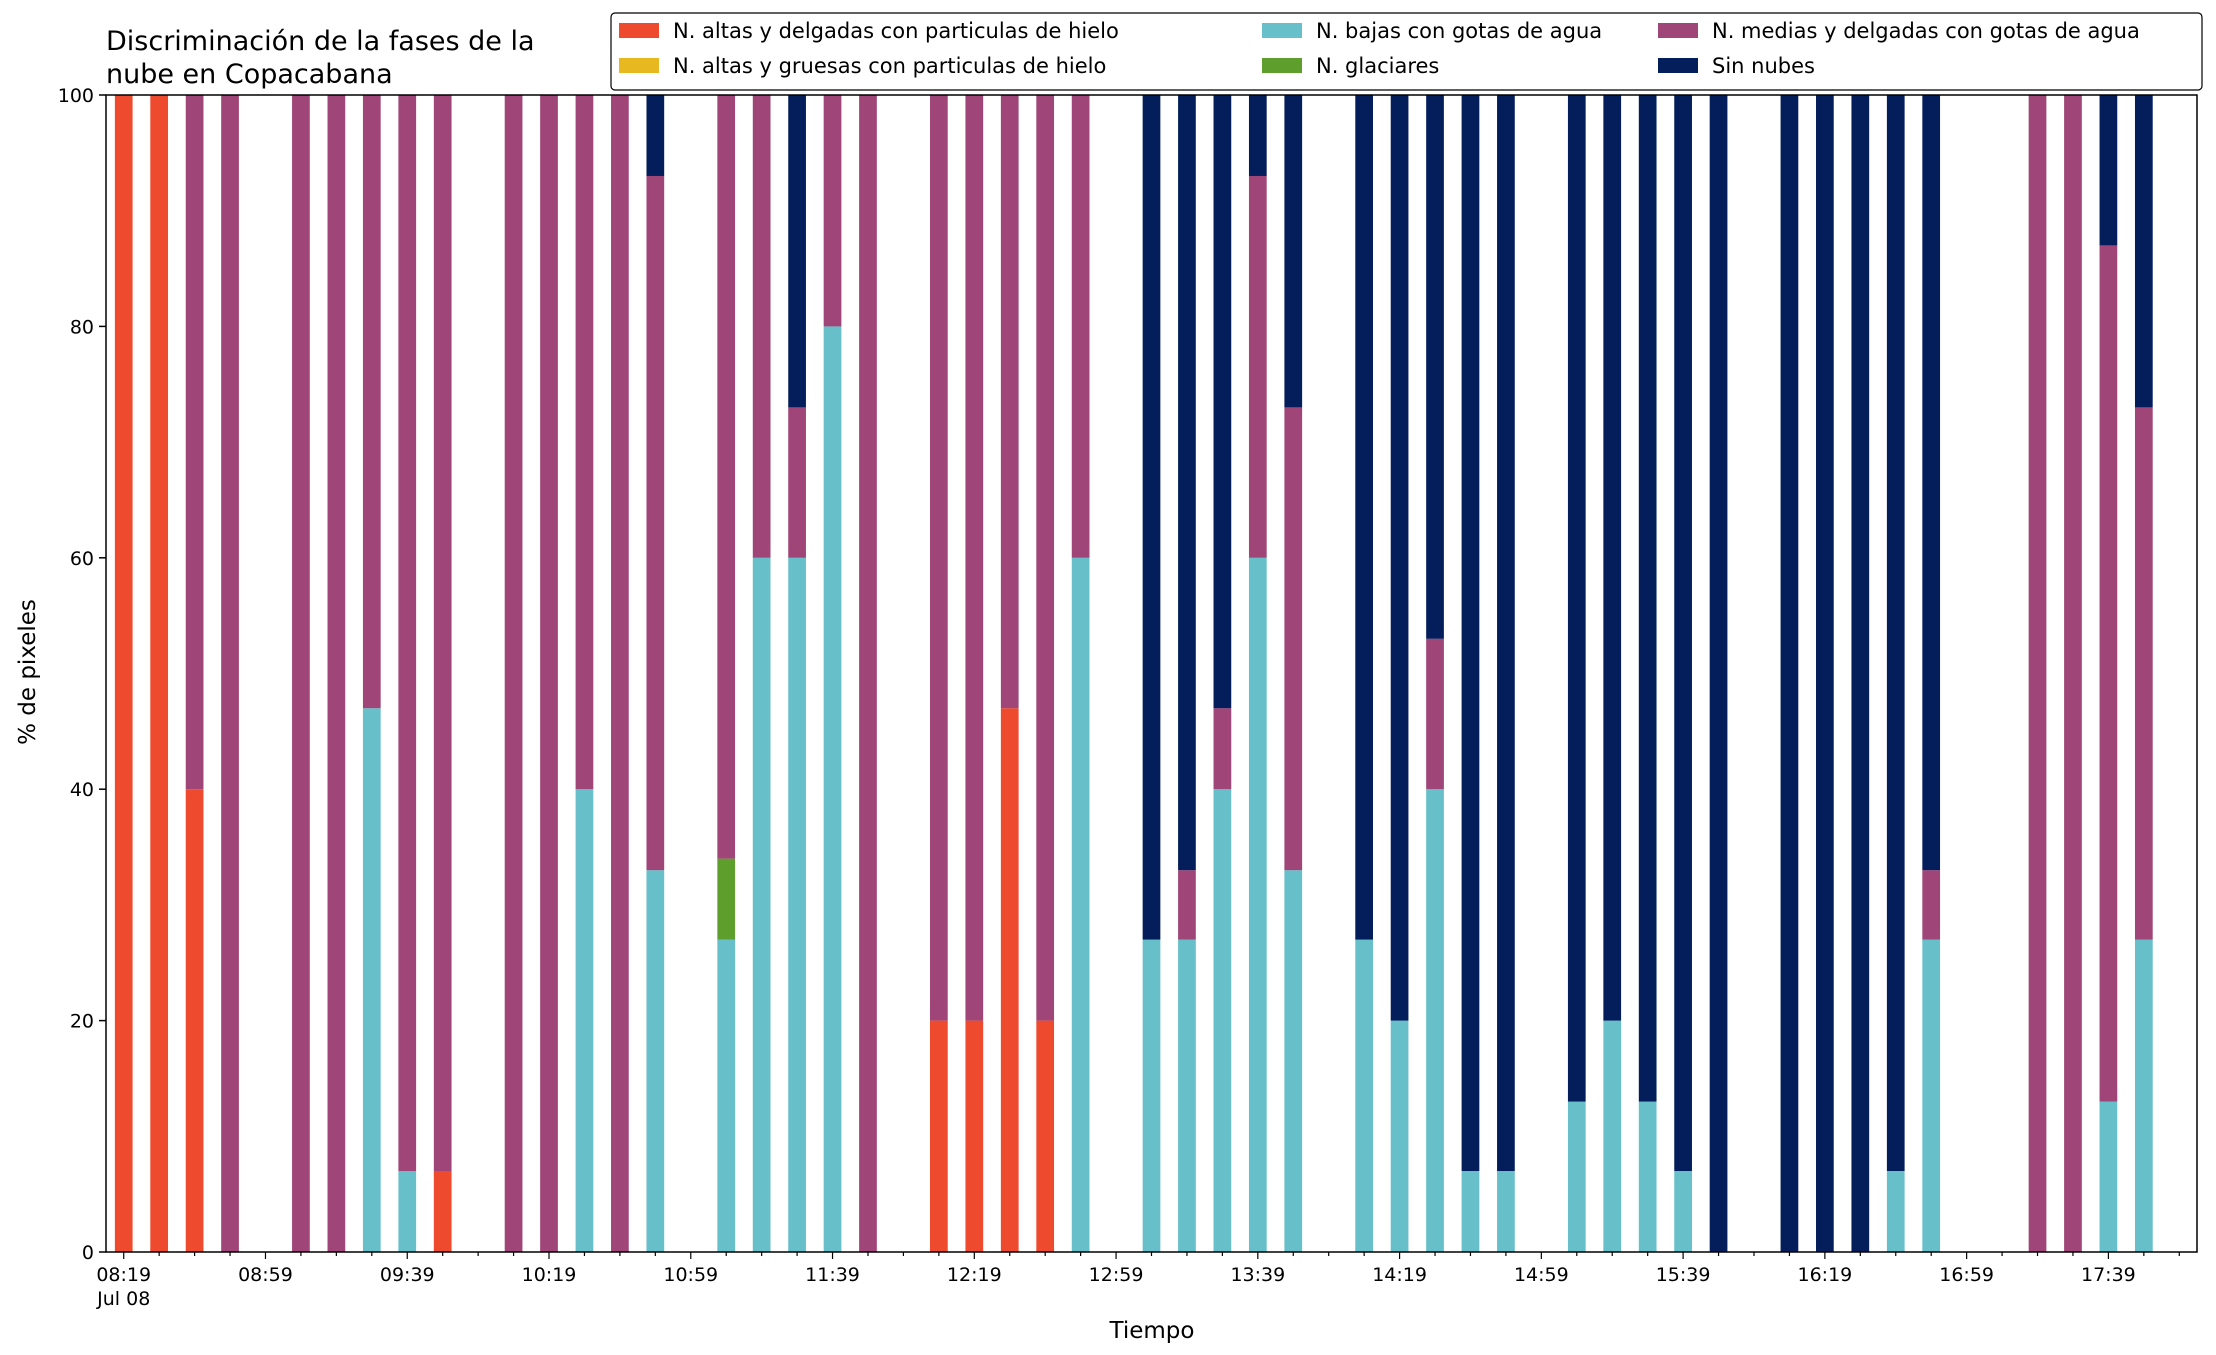  What do you see at coordinates (82, 1022) in the screenshot?
I see `y-tick-label: 20` at bounding box center [82, 1022].